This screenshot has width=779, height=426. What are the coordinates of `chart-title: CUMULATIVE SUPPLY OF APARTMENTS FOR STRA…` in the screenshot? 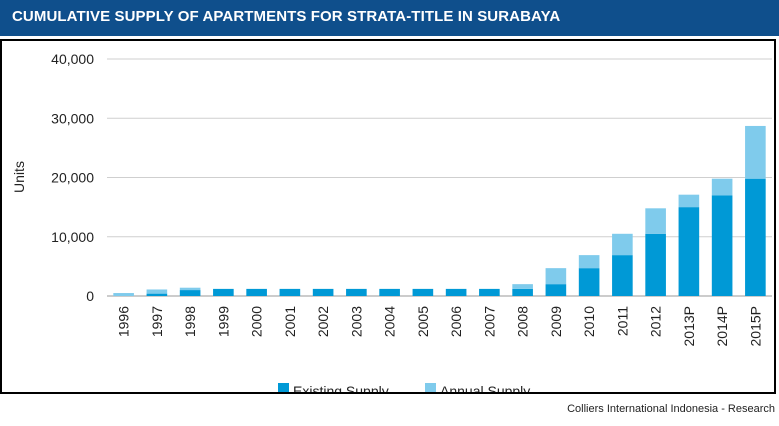 It's located at (286, 16).